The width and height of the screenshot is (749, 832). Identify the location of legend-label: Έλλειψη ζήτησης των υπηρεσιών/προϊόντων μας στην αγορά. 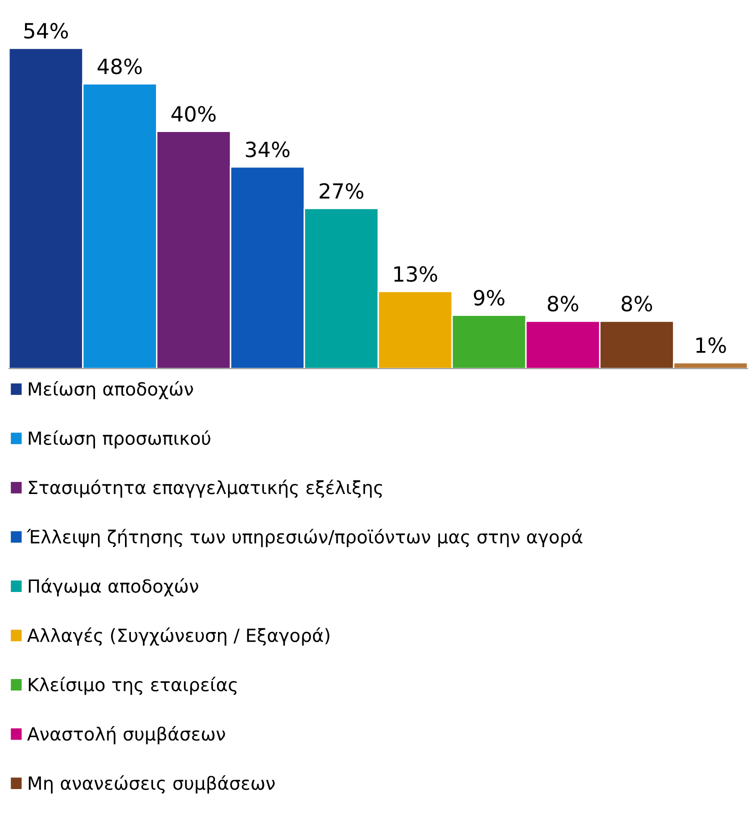
(304, 538).